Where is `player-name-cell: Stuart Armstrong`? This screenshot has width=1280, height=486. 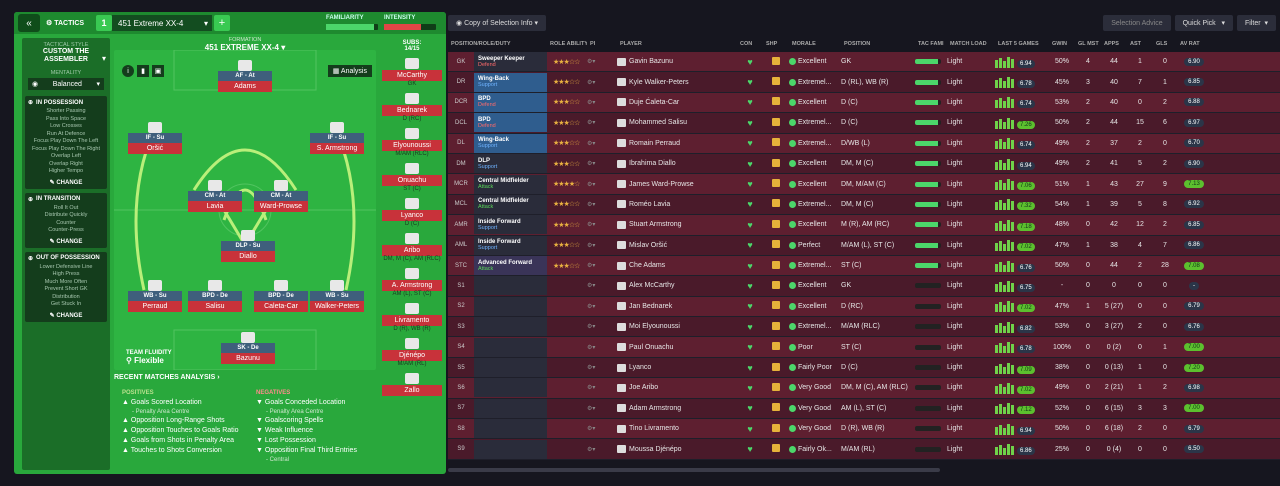 player-name-cell: Stuart Armstrong is located at coordinates (677, 224).